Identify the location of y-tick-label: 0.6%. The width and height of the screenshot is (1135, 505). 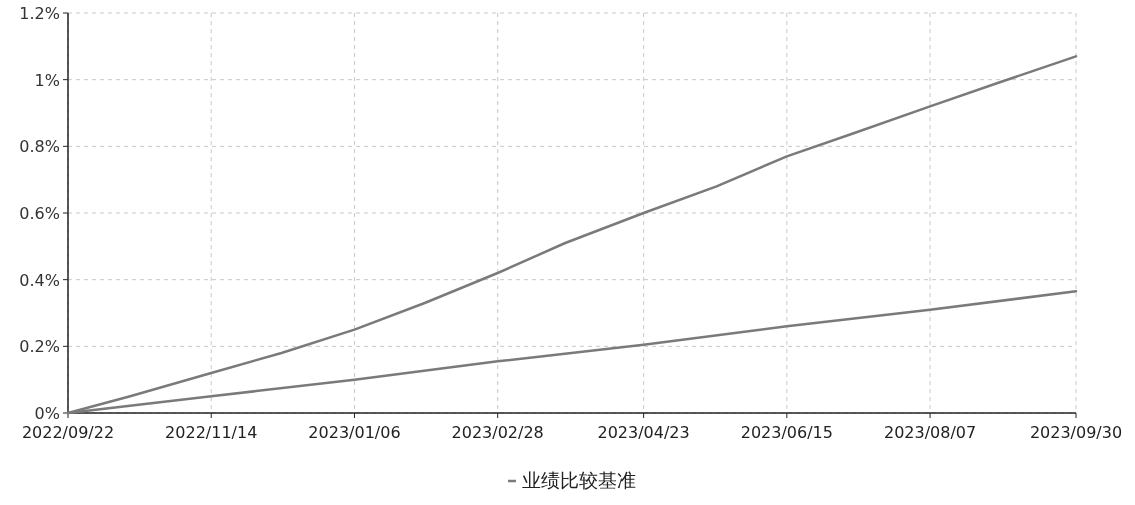
(39, 213).